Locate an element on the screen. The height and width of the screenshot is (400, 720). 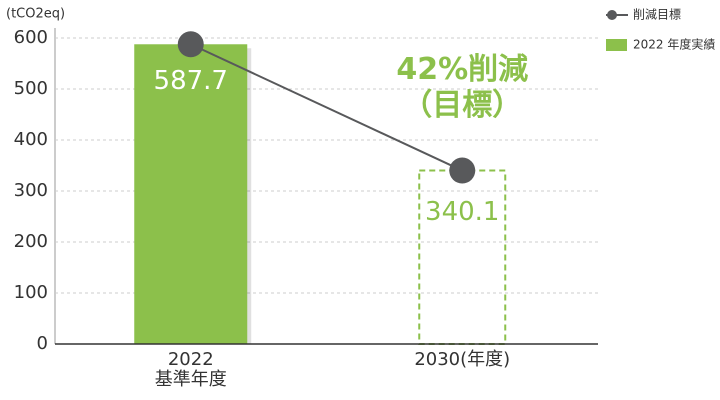
legend-swatch is located at coordinates (616, 45).